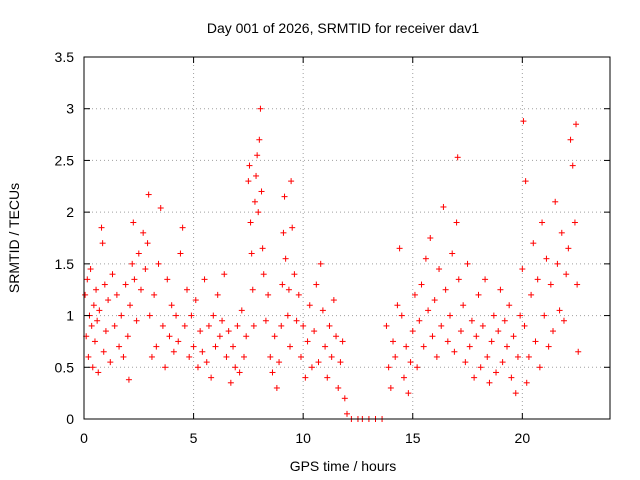 Image resolution: width=640 pixels, height=480 pixels. I want to click on y-tick-label: 0.5, so click(65, 367).